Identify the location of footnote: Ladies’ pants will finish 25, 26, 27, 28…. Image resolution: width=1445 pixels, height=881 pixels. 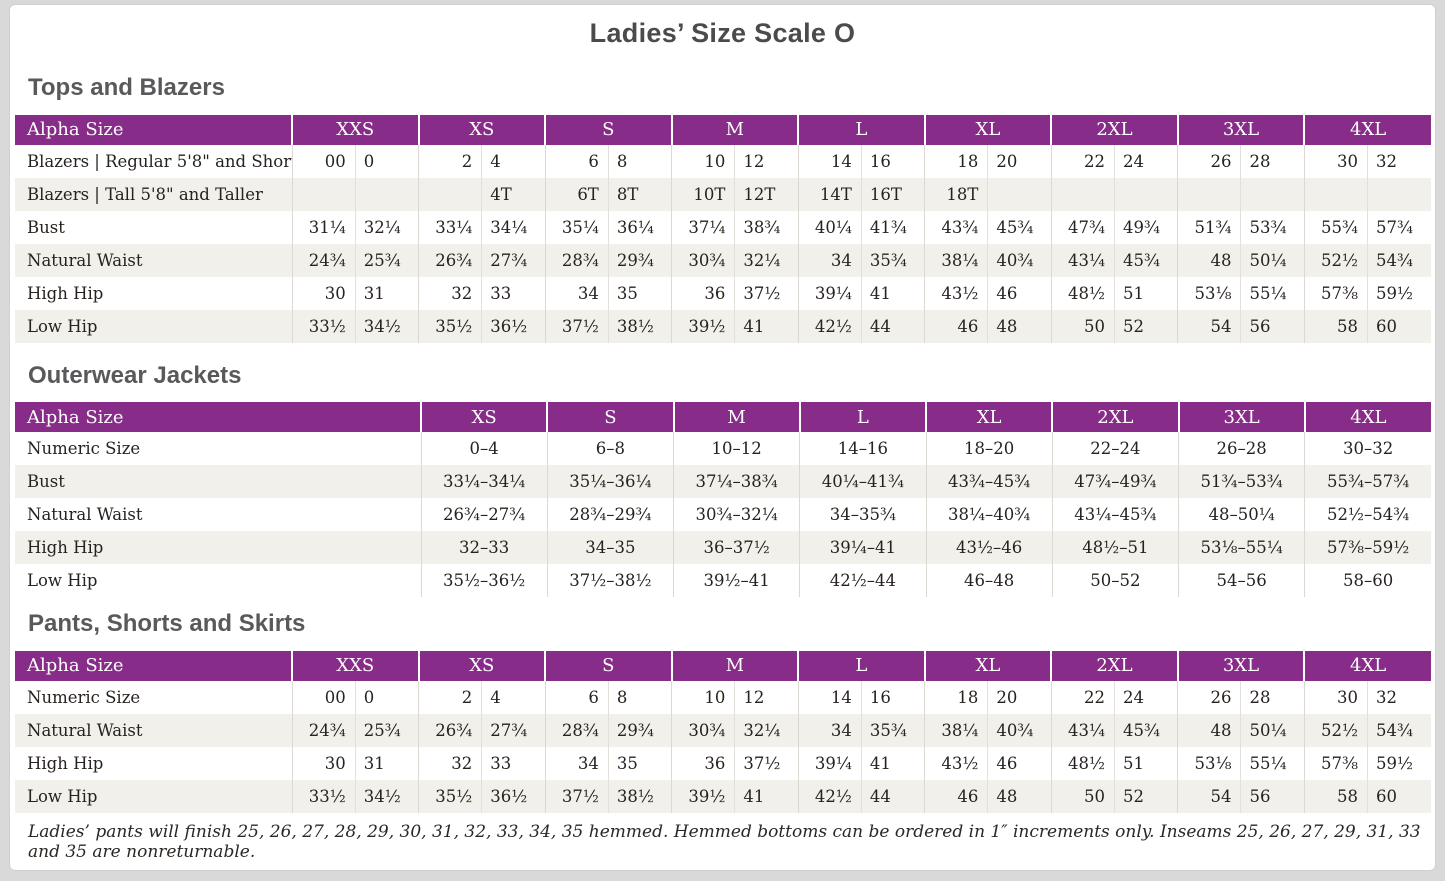
(724, 841).